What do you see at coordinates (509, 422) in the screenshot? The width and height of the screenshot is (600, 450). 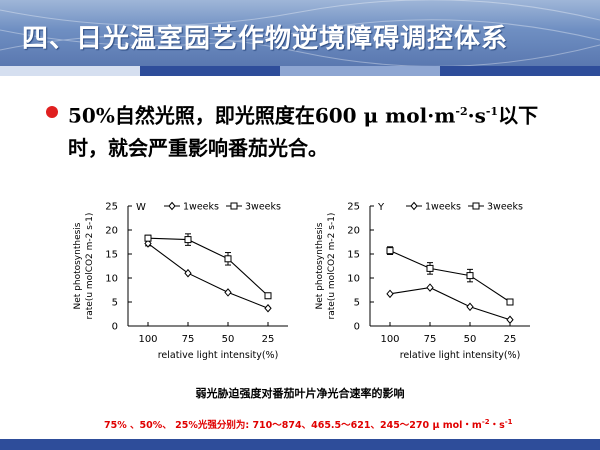 I see `footnote-sup-2: -1` at bounding box center [509, 422].